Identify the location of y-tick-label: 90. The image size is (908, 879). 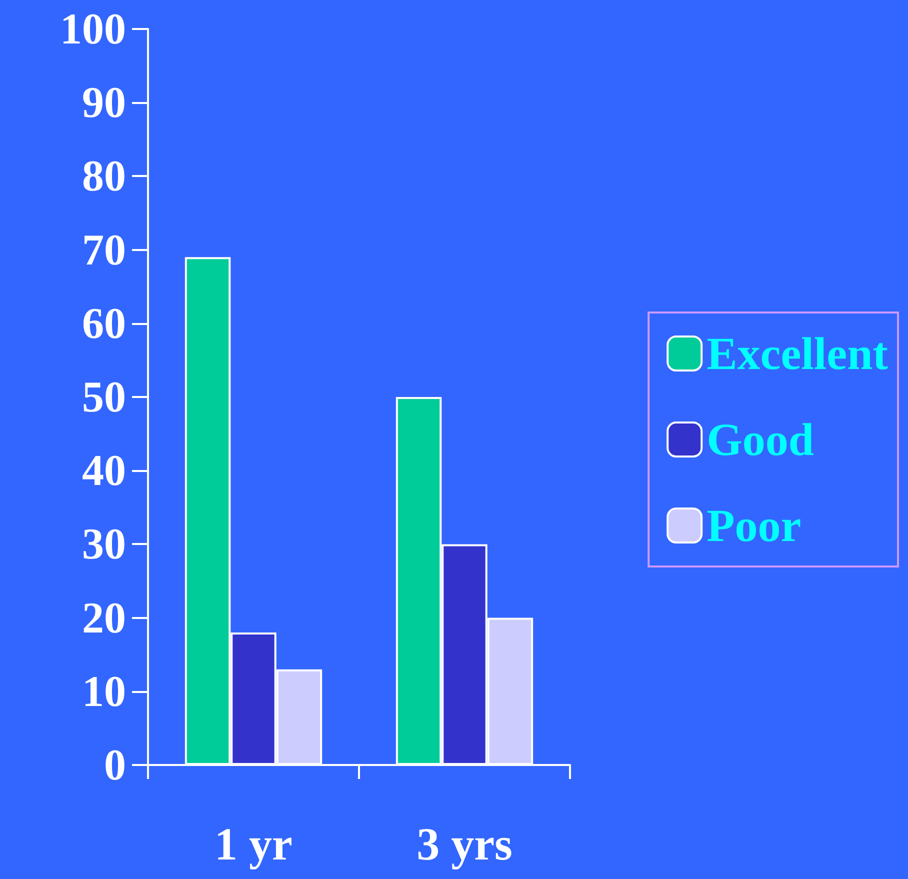
(104, 103).